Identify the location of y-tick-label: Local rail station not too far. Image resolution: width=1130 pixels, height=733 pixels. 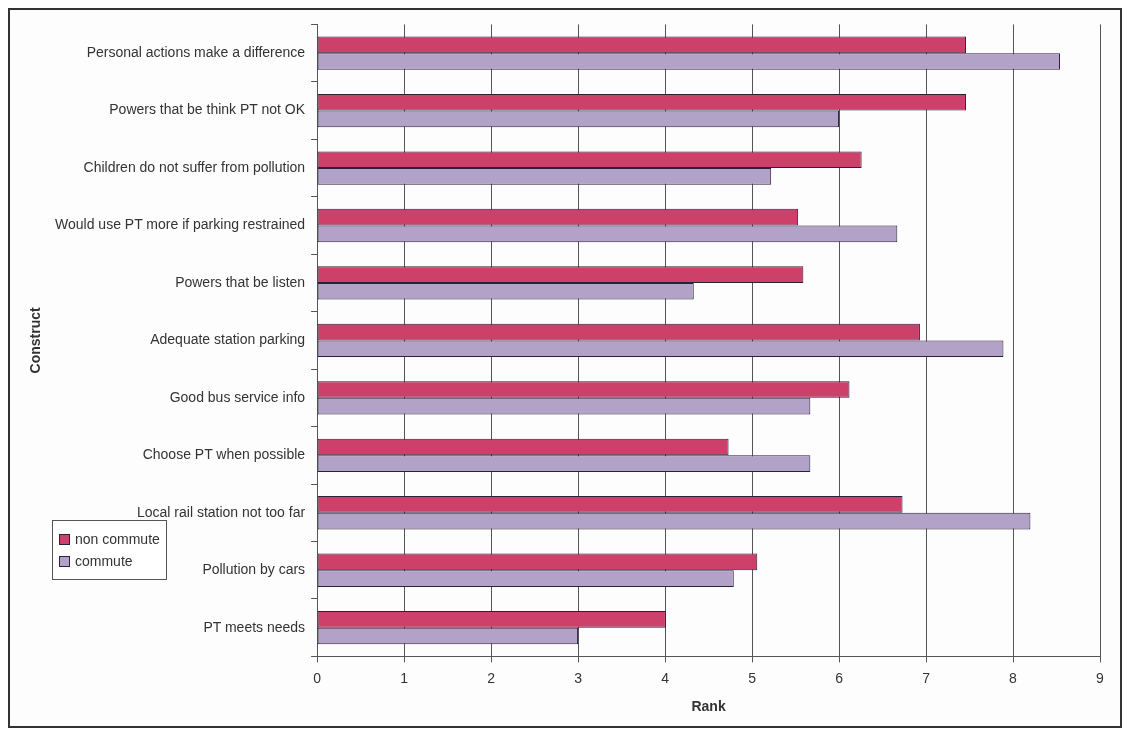
(221, 511).